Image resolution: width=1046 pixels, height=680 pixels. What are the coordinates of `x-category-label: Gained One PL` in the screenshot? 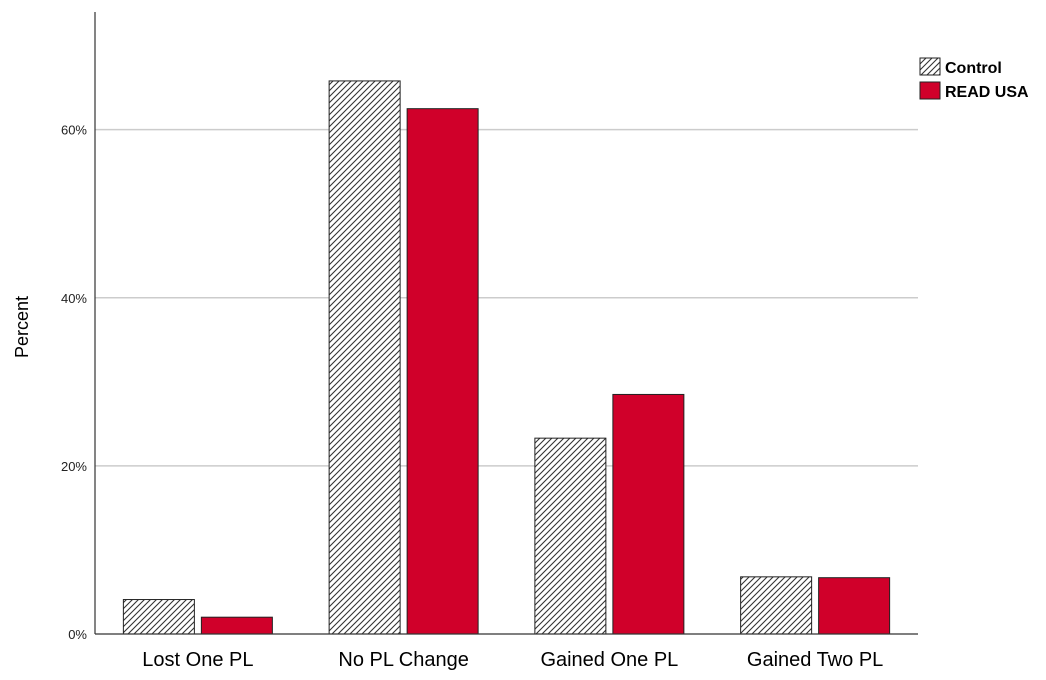 It's located at (609, 660).